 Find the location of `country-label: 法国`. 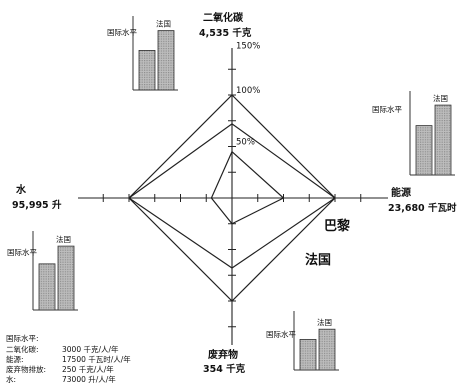

country-label: 法国 is located at coordinates (318, 260).